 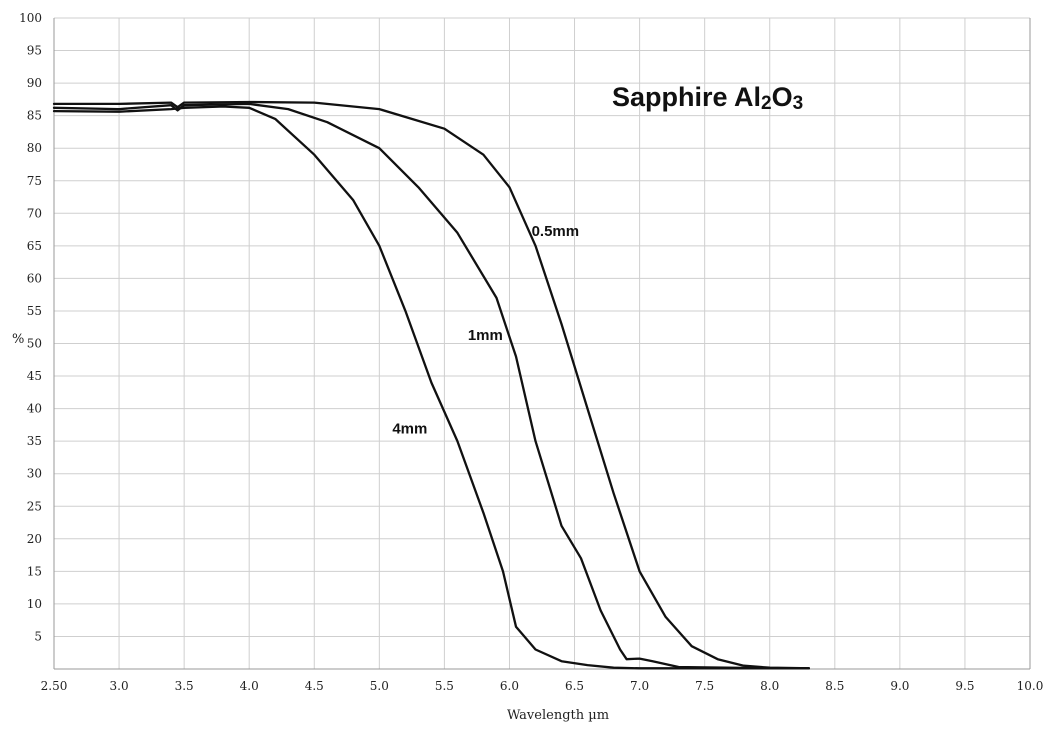 I want to click on y-tick-label: 85, so click(x=34, y=116).